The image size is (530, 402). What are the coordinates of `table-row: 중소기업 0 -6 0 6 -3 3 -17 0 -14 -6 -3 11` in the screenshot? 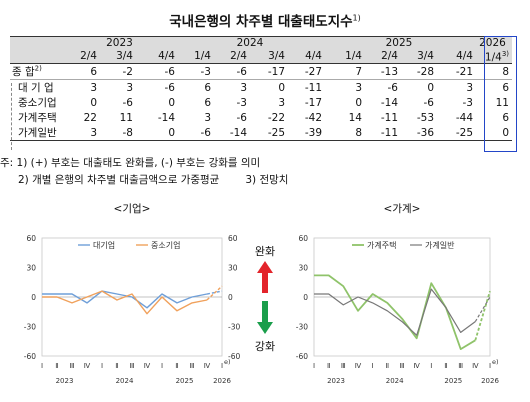 It's located at (261, 102).